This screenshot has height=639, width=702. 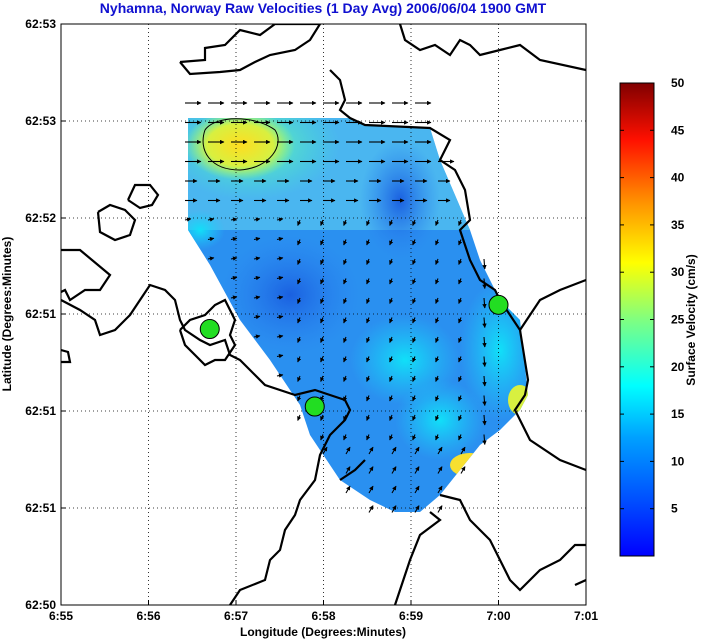 I want to click on colorbar-tick-label: 10, so click(x=678, y=461).